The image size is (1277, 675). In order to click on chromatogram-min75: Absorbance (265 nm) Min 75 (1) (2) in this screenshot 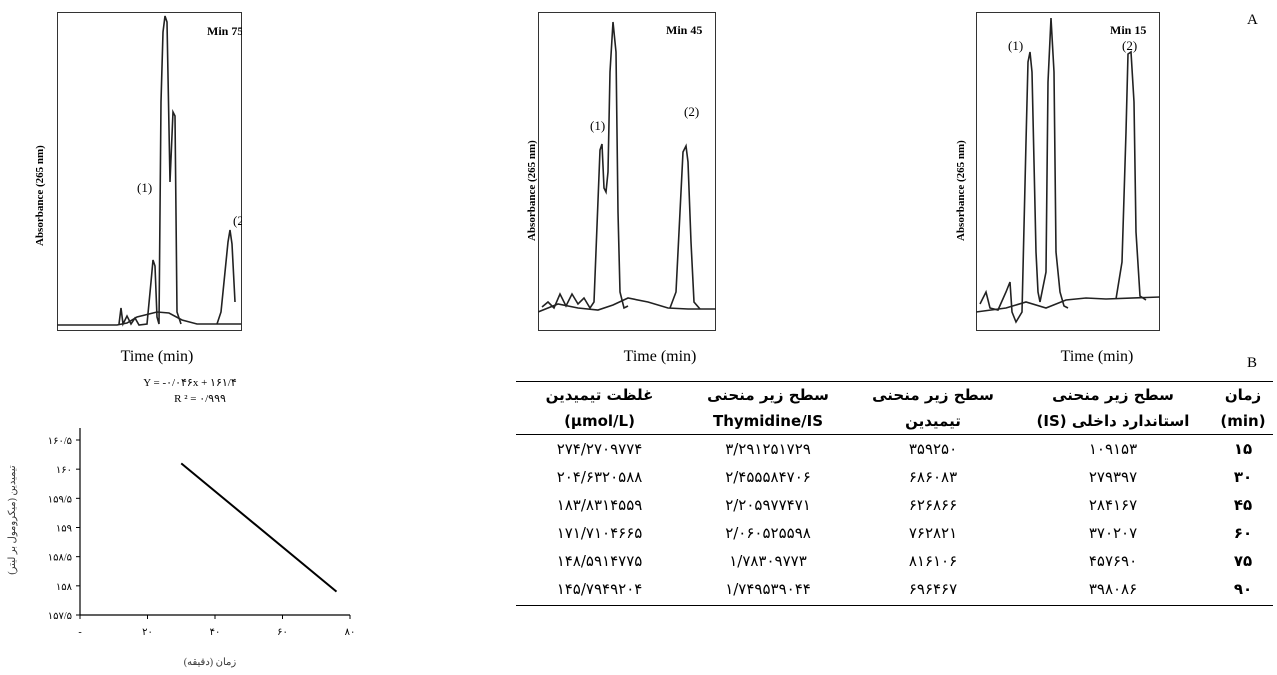, I will do `click(137, 172)`.